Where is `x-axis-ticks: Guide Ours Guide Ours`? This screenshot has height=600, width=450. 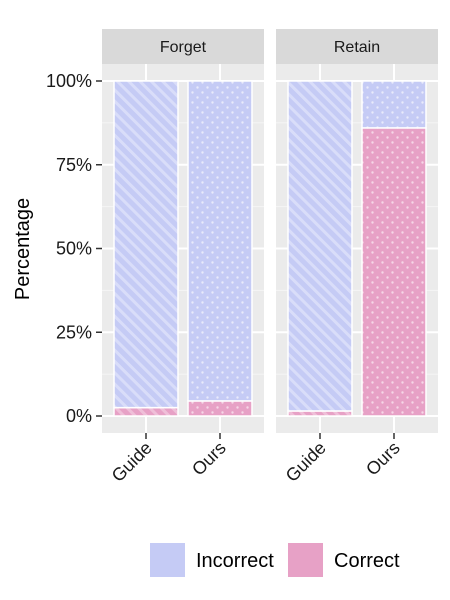 x-axis-ticks: Guide Ours Guide Ours is located at coordinates (256, 459).